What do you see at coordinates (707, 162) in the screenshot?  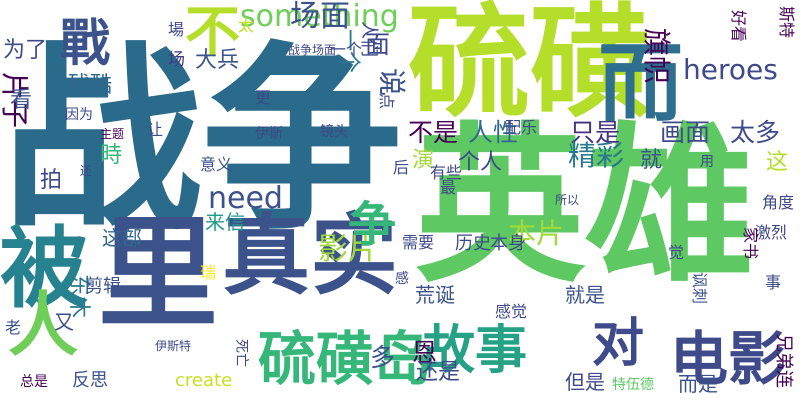 I see `cloud-word: 用` at bounding box center [707, 162].